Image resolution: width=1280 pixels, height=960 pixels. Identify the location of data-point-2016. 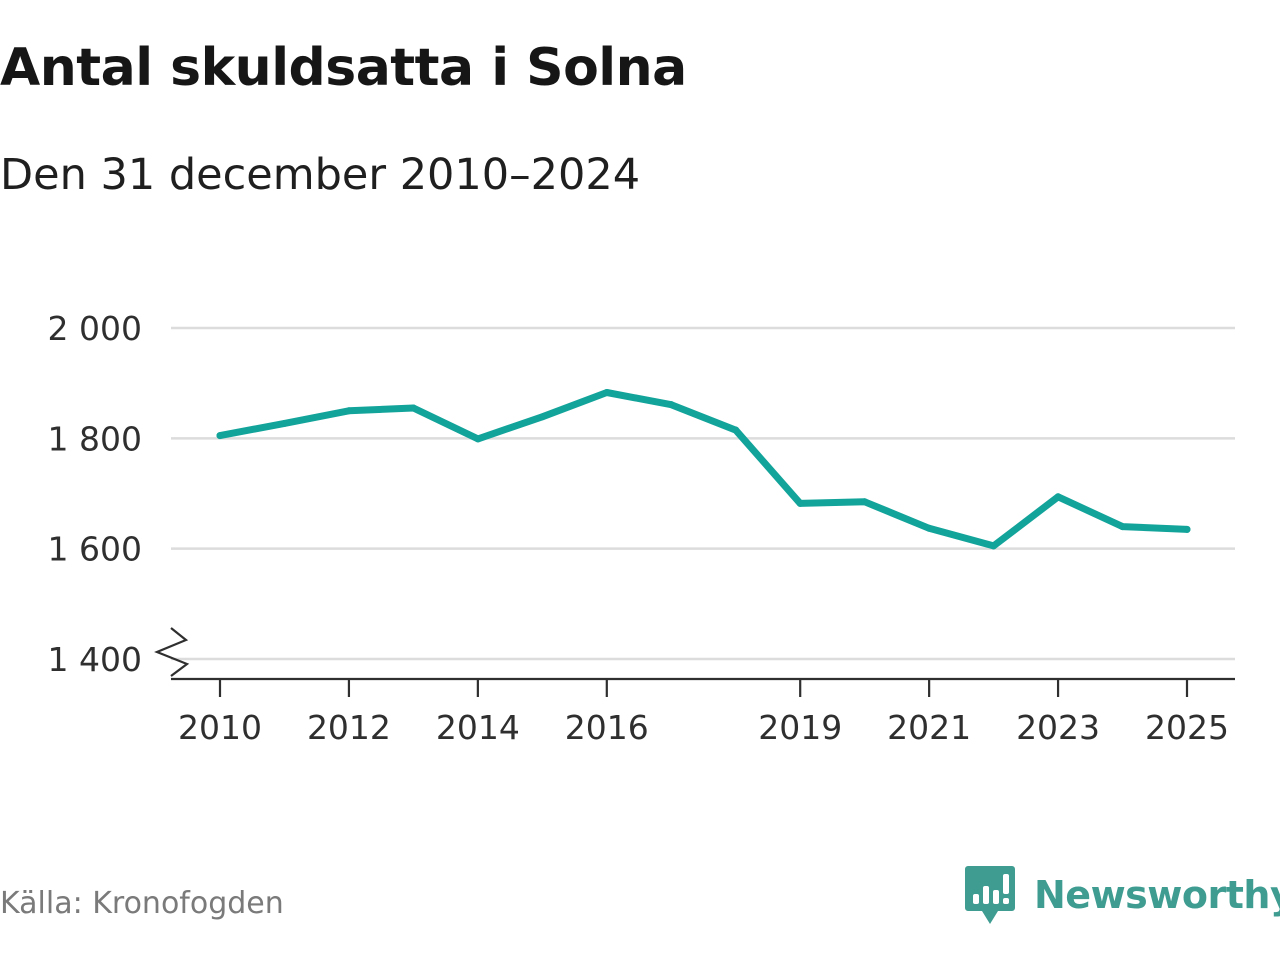
(607, 393).